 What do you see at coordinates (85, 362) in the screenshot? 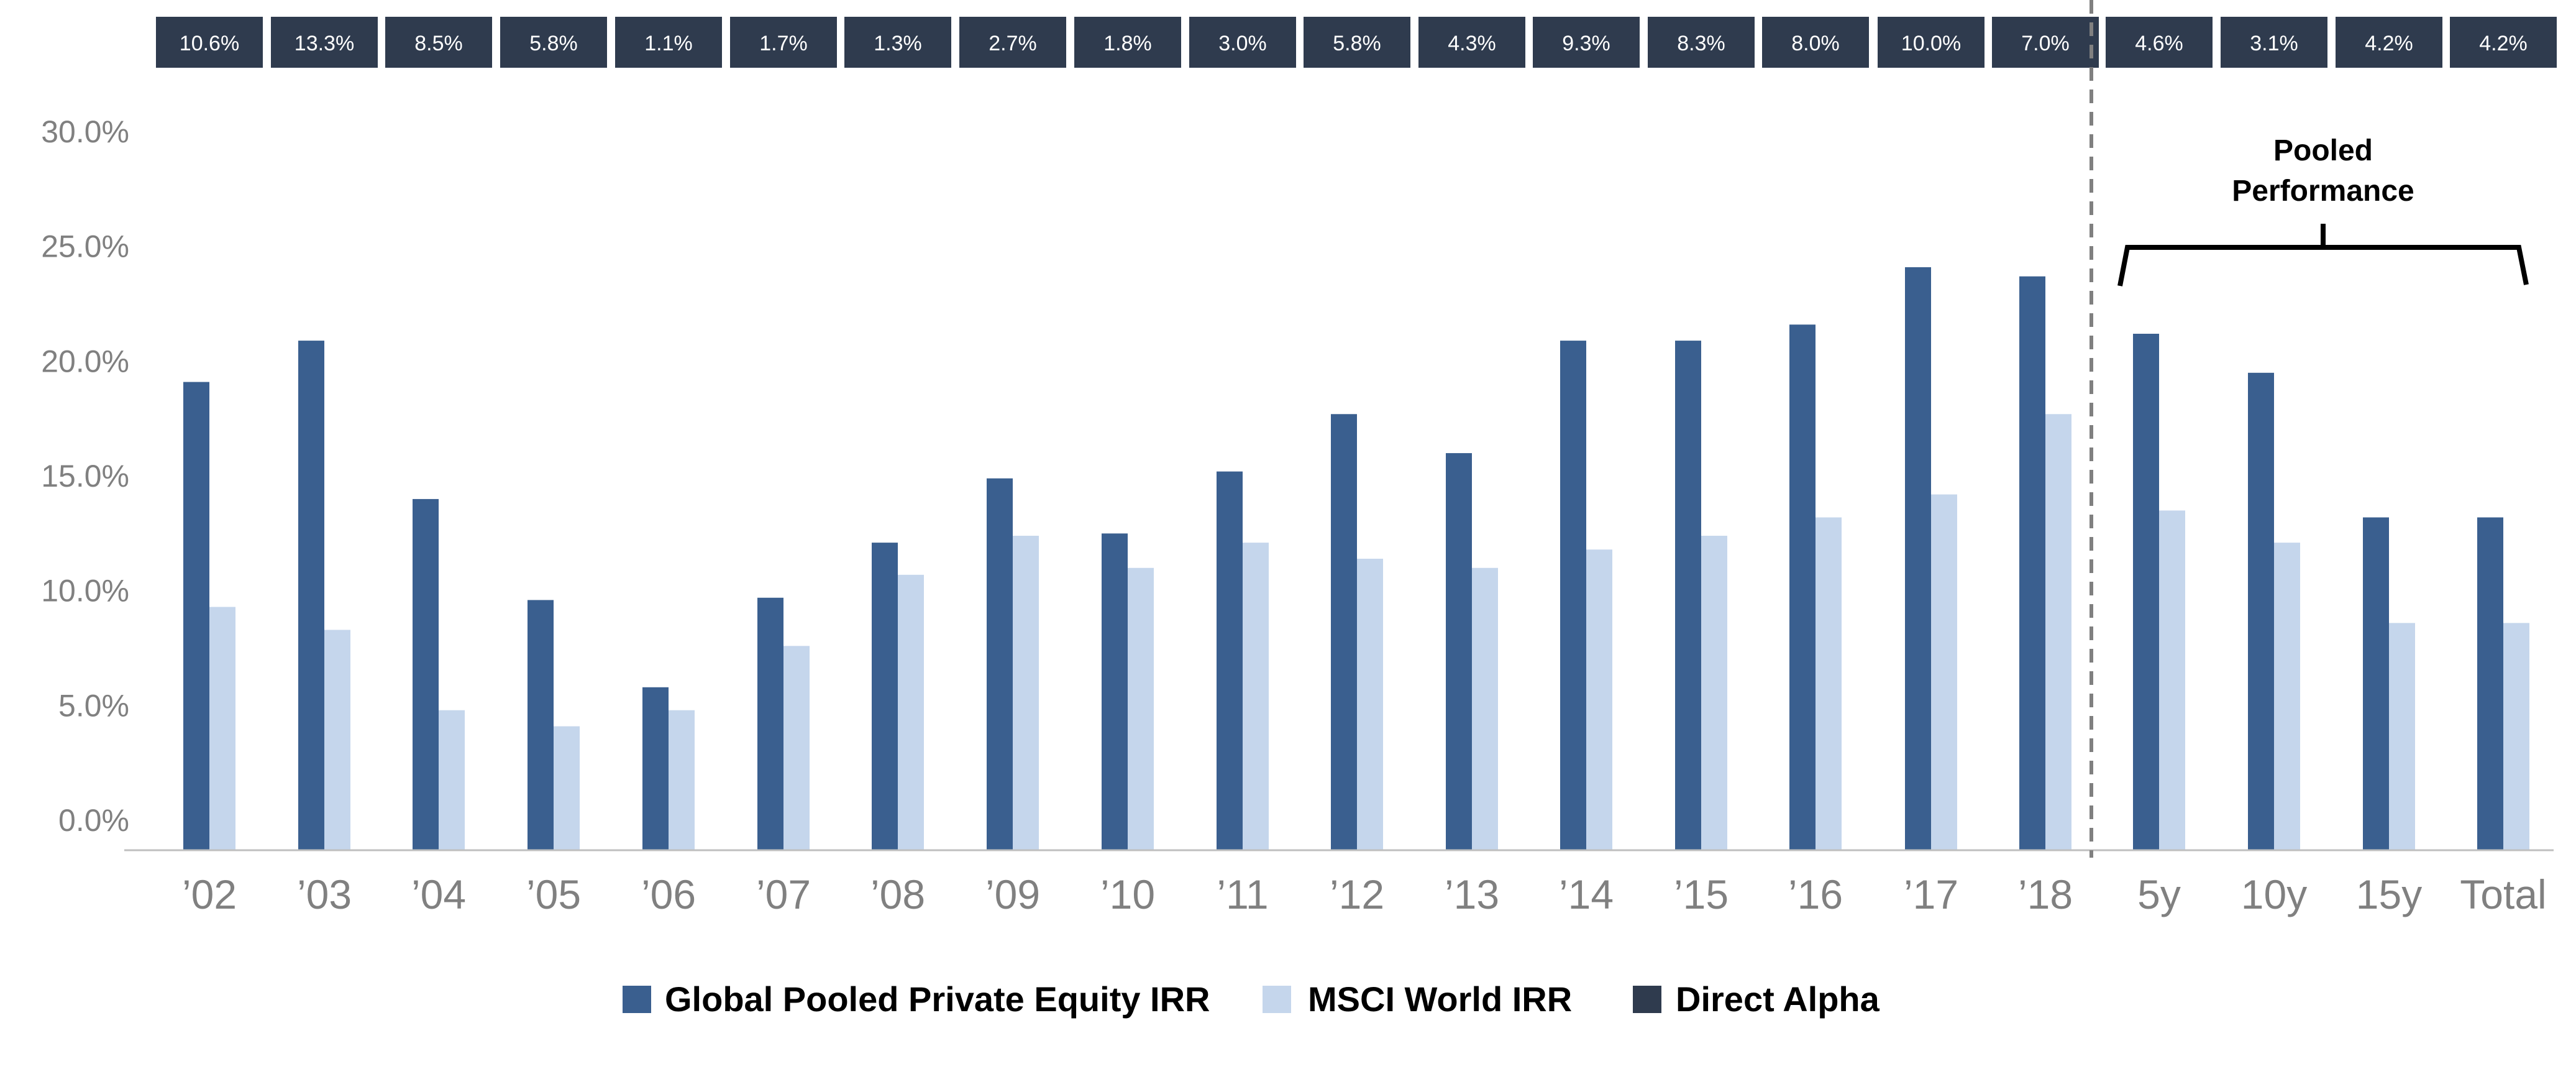
I see `y-tick-label: 20.0%` at bounding box center [85, 362].